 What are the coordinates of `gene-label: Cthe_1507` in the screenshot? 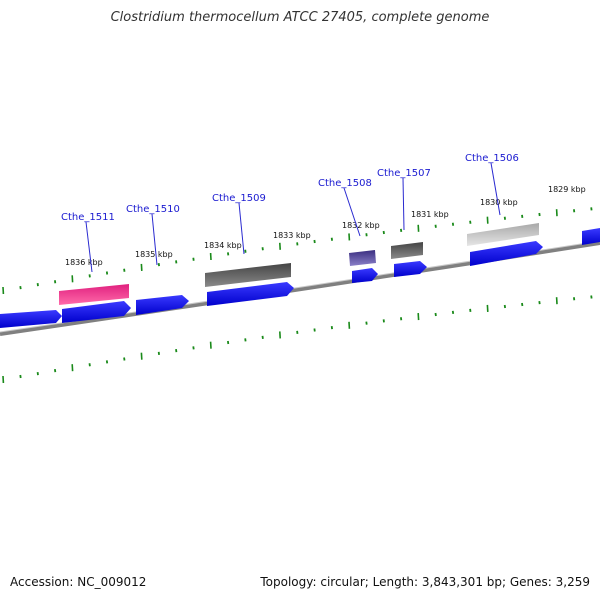 It's located at (404, 173).